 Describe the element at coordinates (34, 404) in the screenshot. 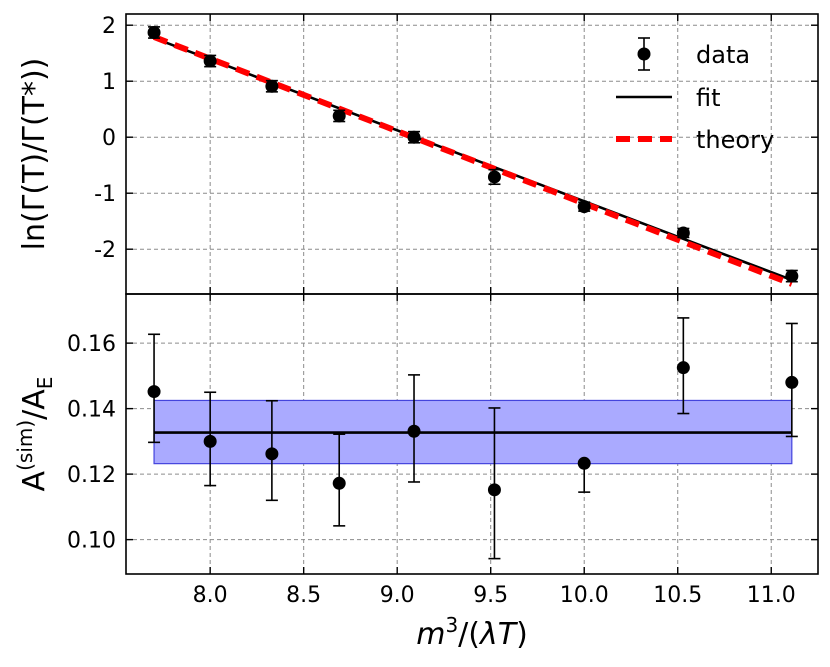

I see `y-label-slash: /A` at that location.